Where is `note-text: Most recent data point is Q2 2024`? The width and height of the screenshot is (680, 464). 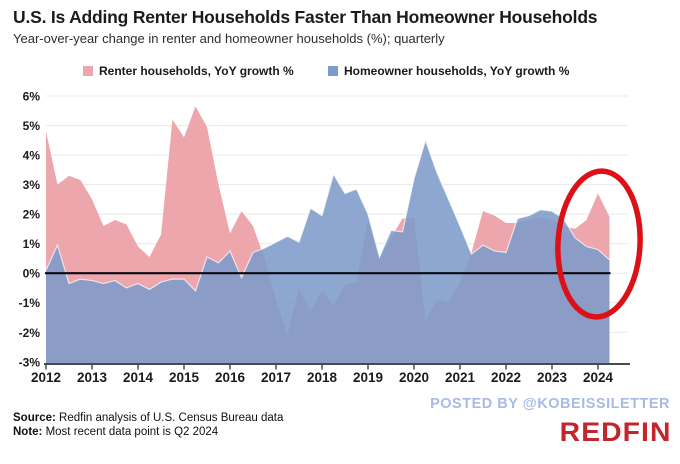 note-text: Most recent data point is Q2 2024 is located at coordinates (130, 432).